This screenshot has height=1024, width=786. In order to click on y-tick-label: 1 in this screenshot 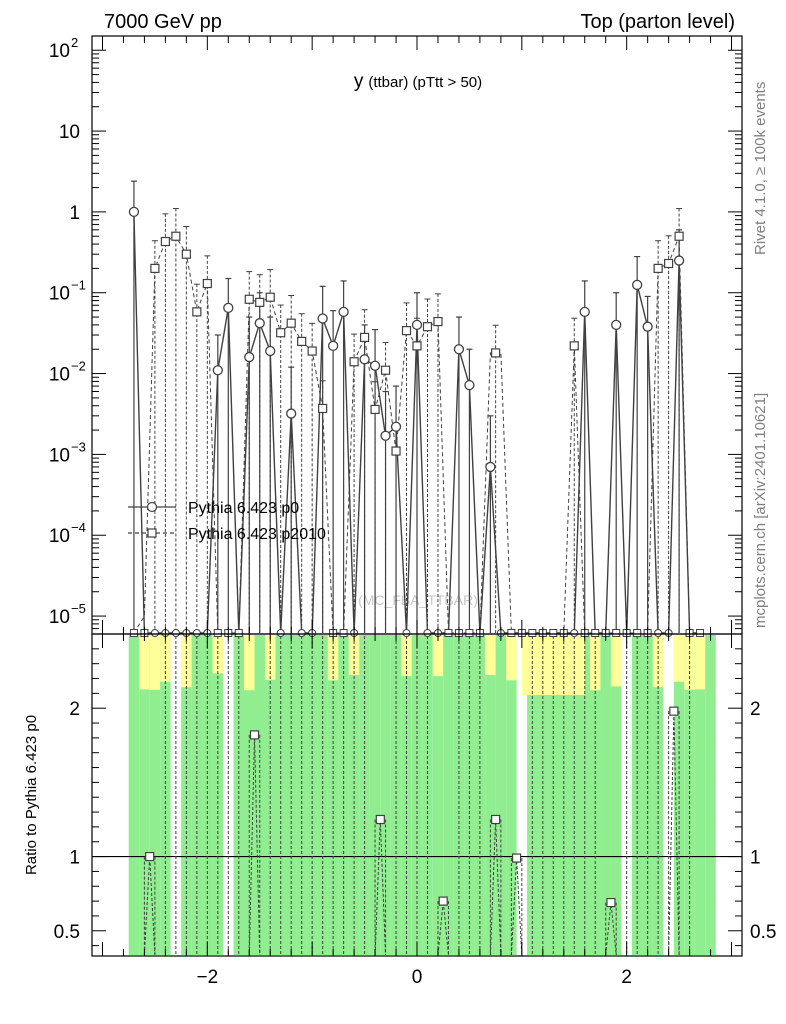, I will do `click(74, 213)`.